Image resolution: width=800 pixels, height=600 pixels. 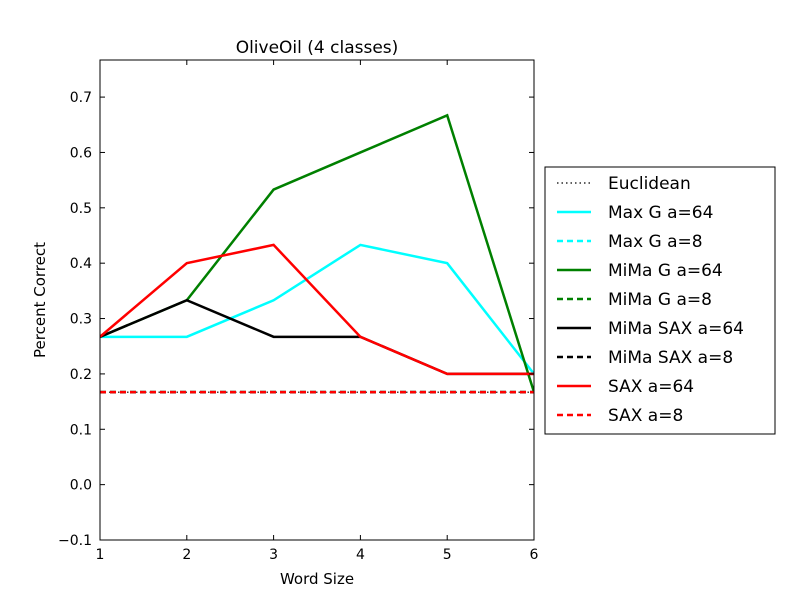 I want to click on y-tick-label: 0.3, so click(x=81, y=320).